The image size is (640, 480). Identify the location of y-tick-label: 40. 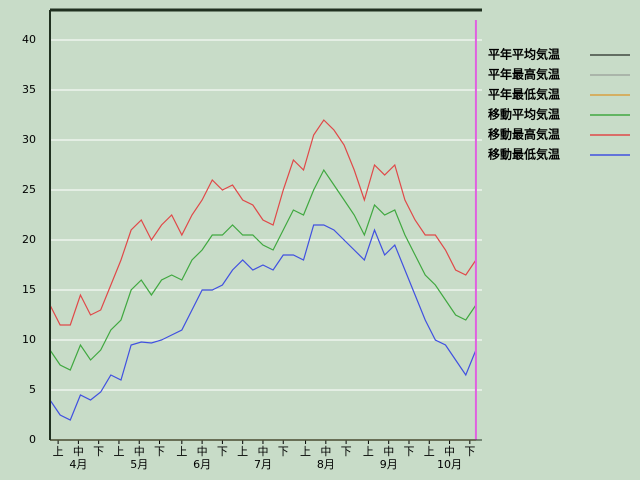
(29, 39).